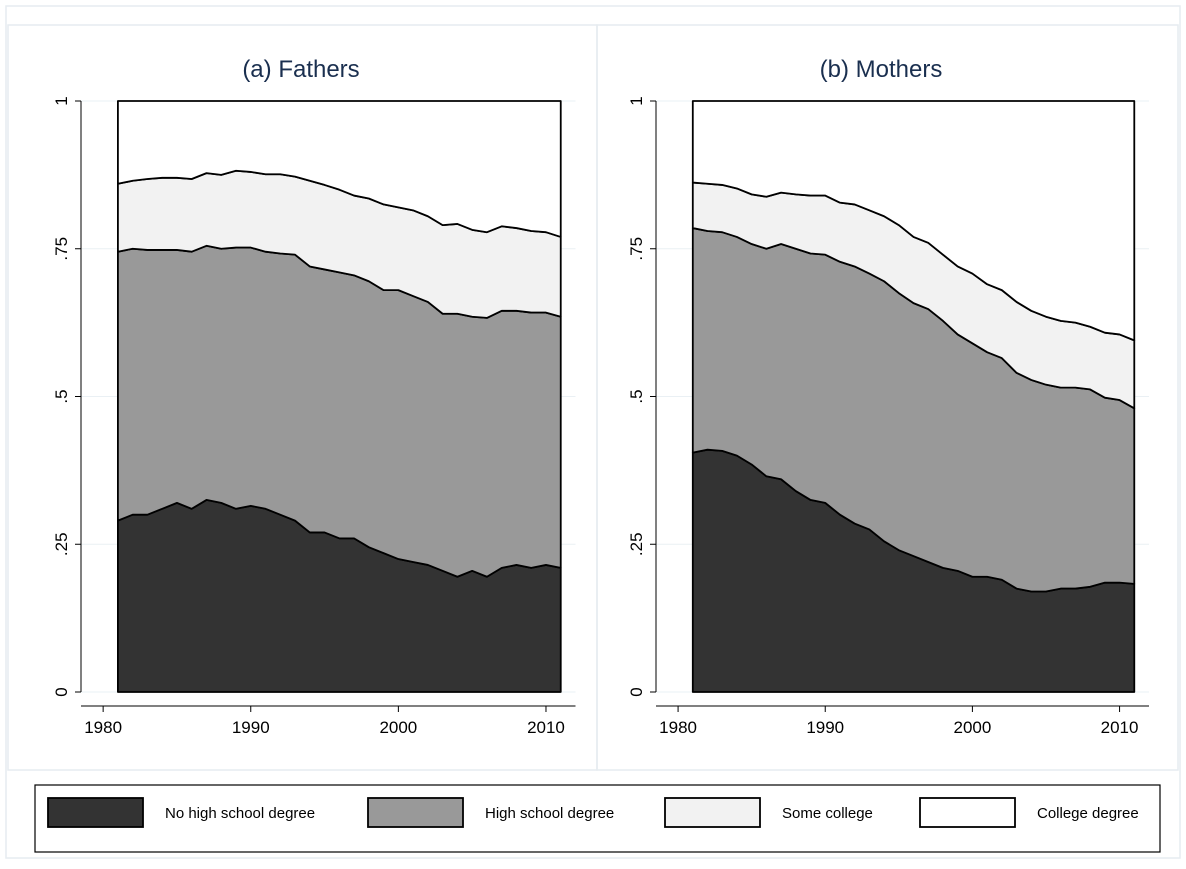 The width and height of the screenshot is (1186, 869). I want to click on legend-label: High school degree, so click(549, 813).